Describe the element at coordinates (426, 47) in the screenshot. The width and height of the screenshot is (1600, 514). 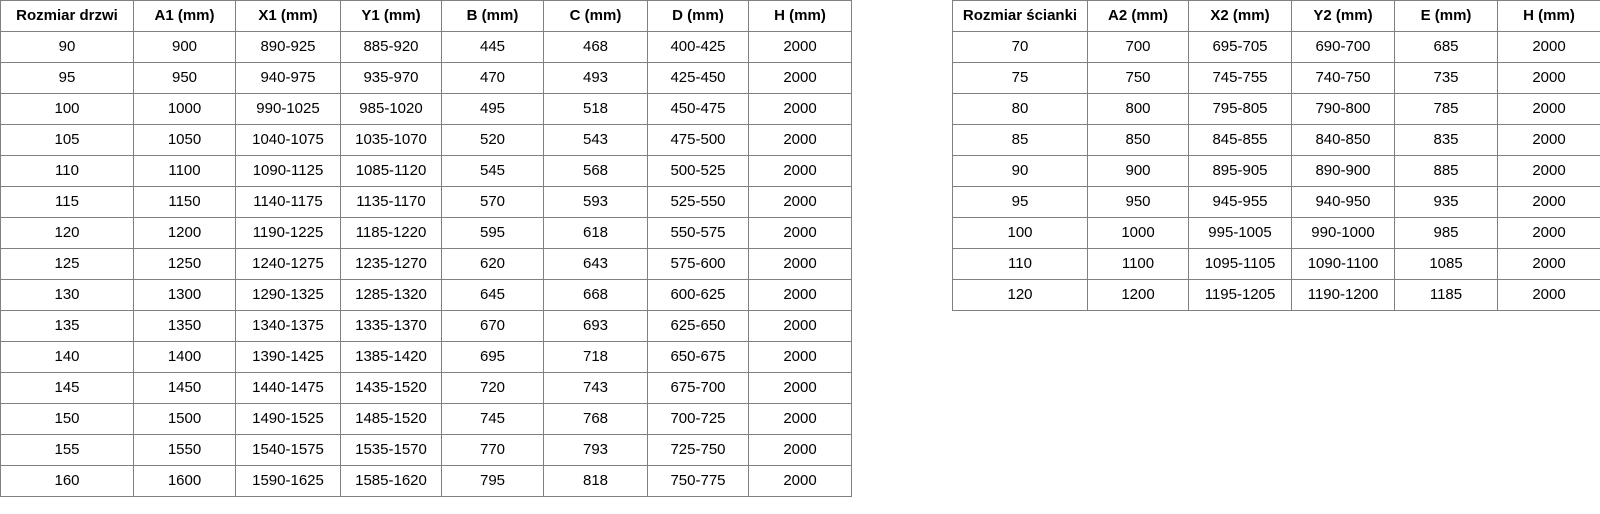
I see `table-row: 90 900 890-925 885-920 445 468 400-425 2000` at that location.